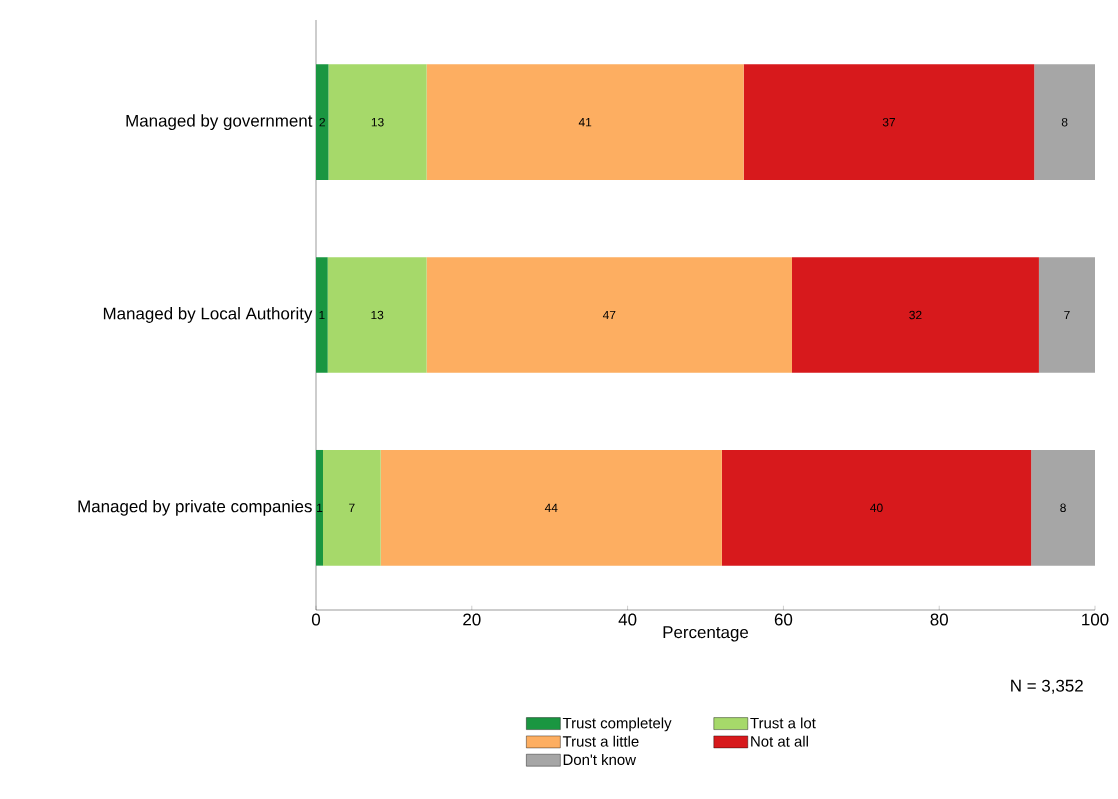  What do you see at coordinates (600, 741) in the screenshot?
I see `legend-label: Trust a little` at bounding box center [600, 741].